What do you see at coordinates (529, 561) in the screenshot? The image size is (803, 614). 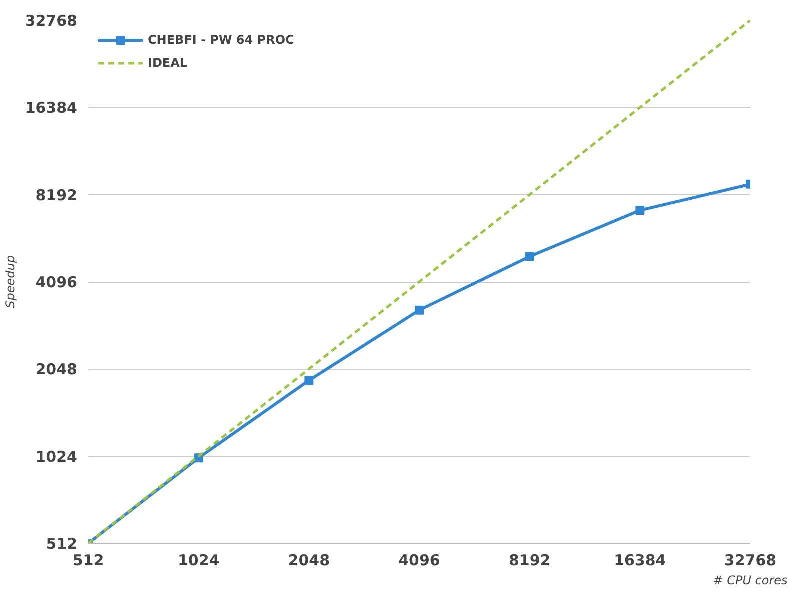 I see `x-tick-label: 8192` at bounding box center [529, 561].